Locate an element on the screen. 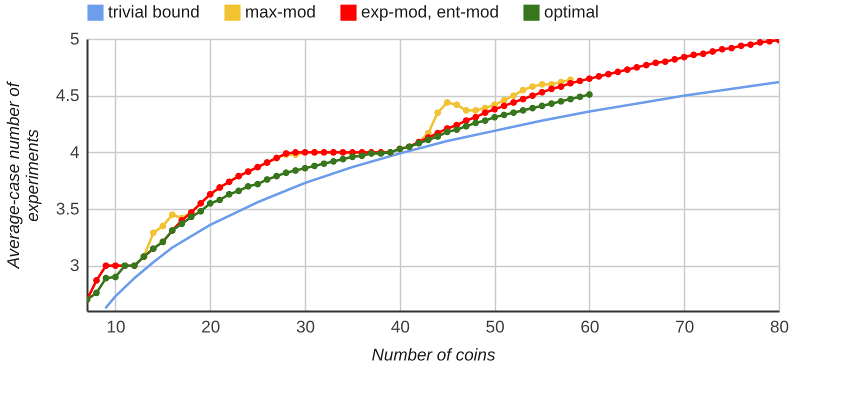 The width and height of the screenshot is (844, 403). legend-label: exp-mod, ent-mod is located at coordinates (430, 12).